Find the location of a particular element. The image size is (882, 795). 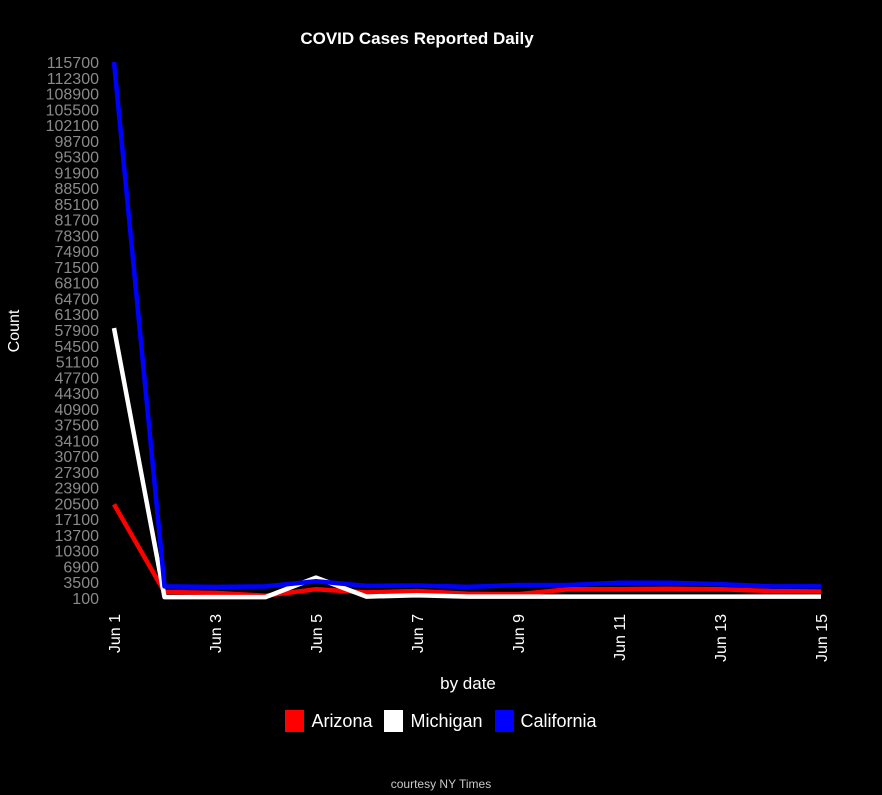

credit-text: courtesy NY Times is located at coordinates (441, 784).